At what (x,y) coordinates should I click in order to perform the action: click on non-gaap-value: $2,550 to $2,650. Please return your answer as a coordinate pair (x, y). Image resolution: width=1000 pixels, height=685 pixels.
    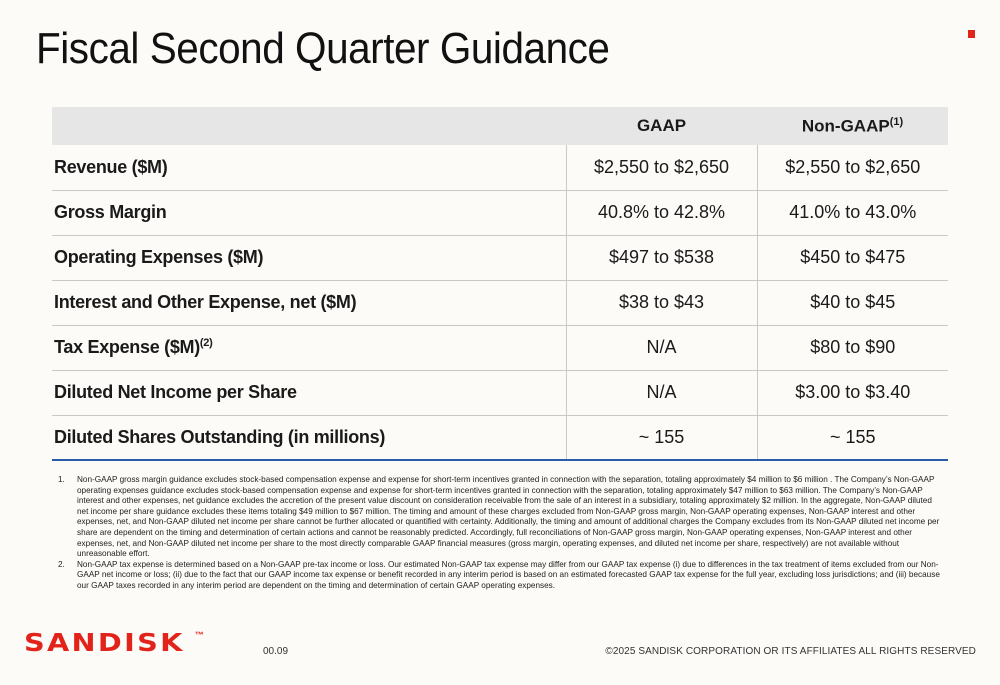
    Looking at the image, I should click on (852, 167).